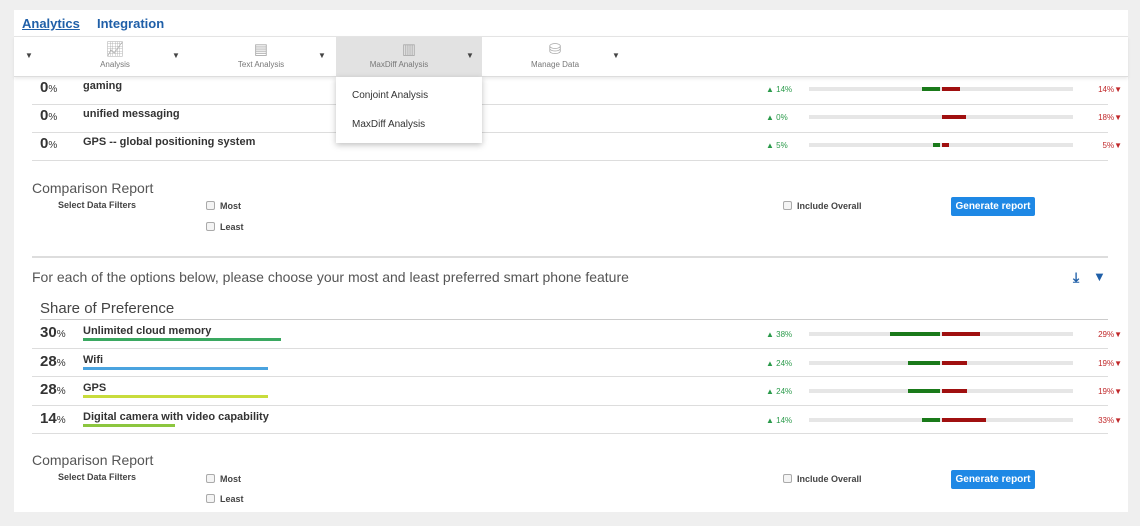  I want to click on bar-chart-icon: ▥, so click(409, 49).